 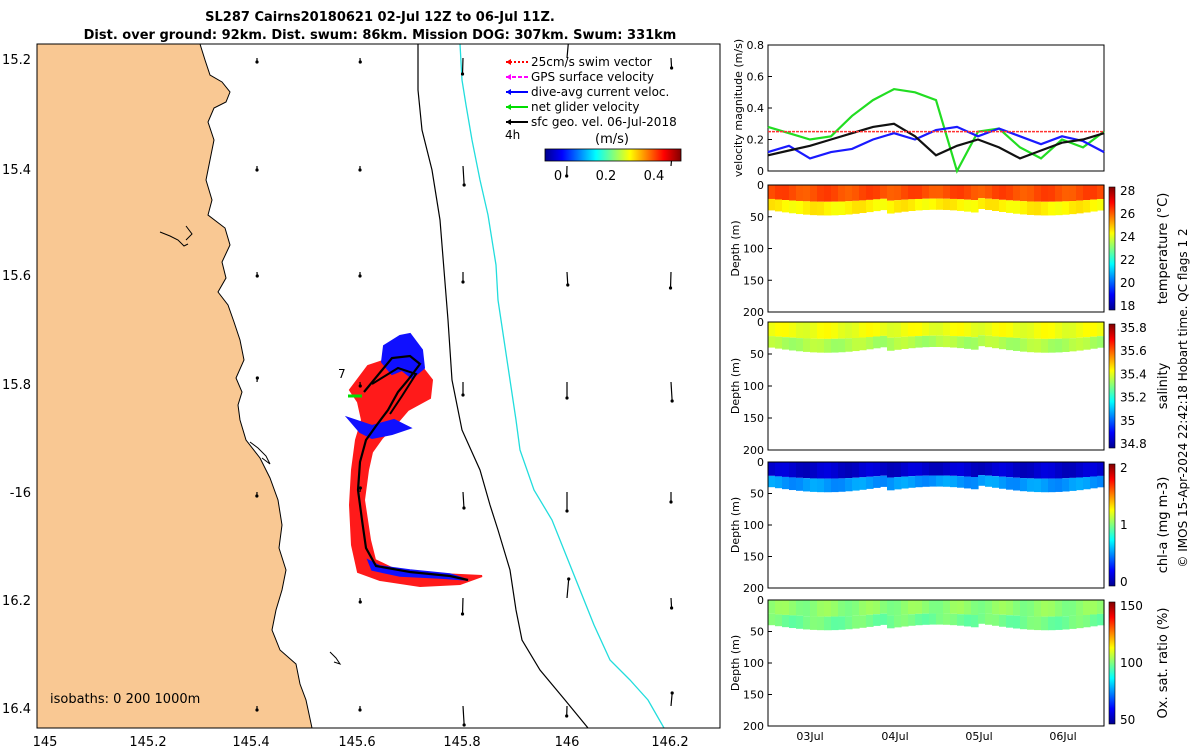 What do you see at coordinates (654, 176) in the screenshot?
I see `colorbar-tick: 0.4` at bounding box center [654, 176].